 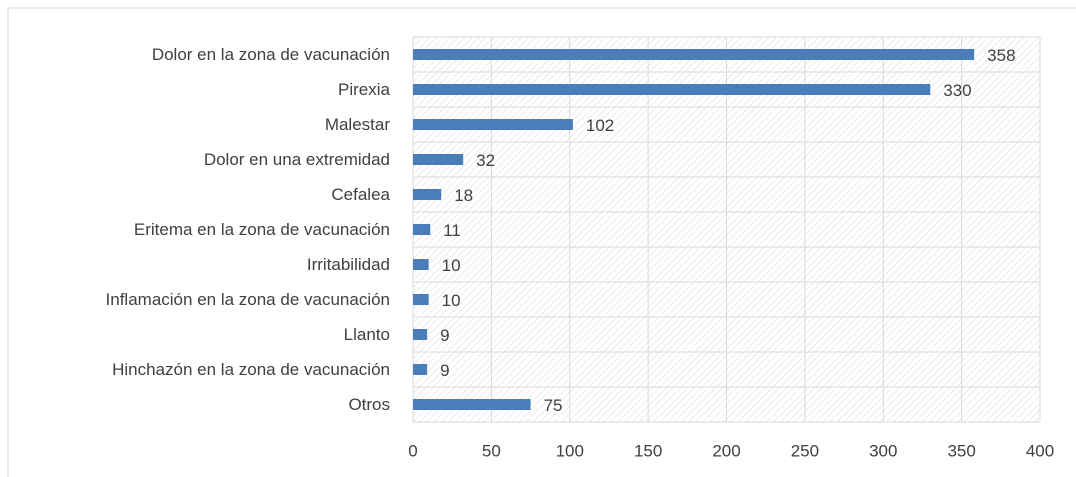 I want to click on x-tick-label: 100, so click(x=570, y=450).